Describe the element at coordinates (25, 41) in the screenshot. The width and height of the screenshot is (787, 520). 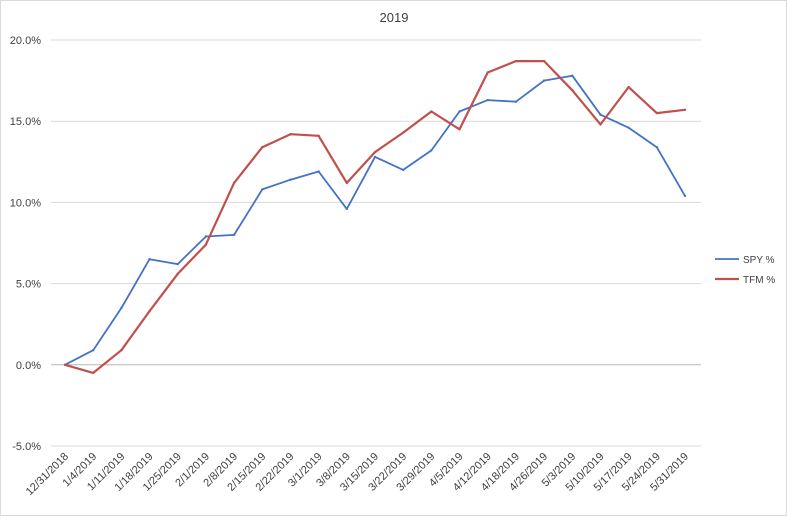
I see `y-tick-label: 20.0%` at that location.